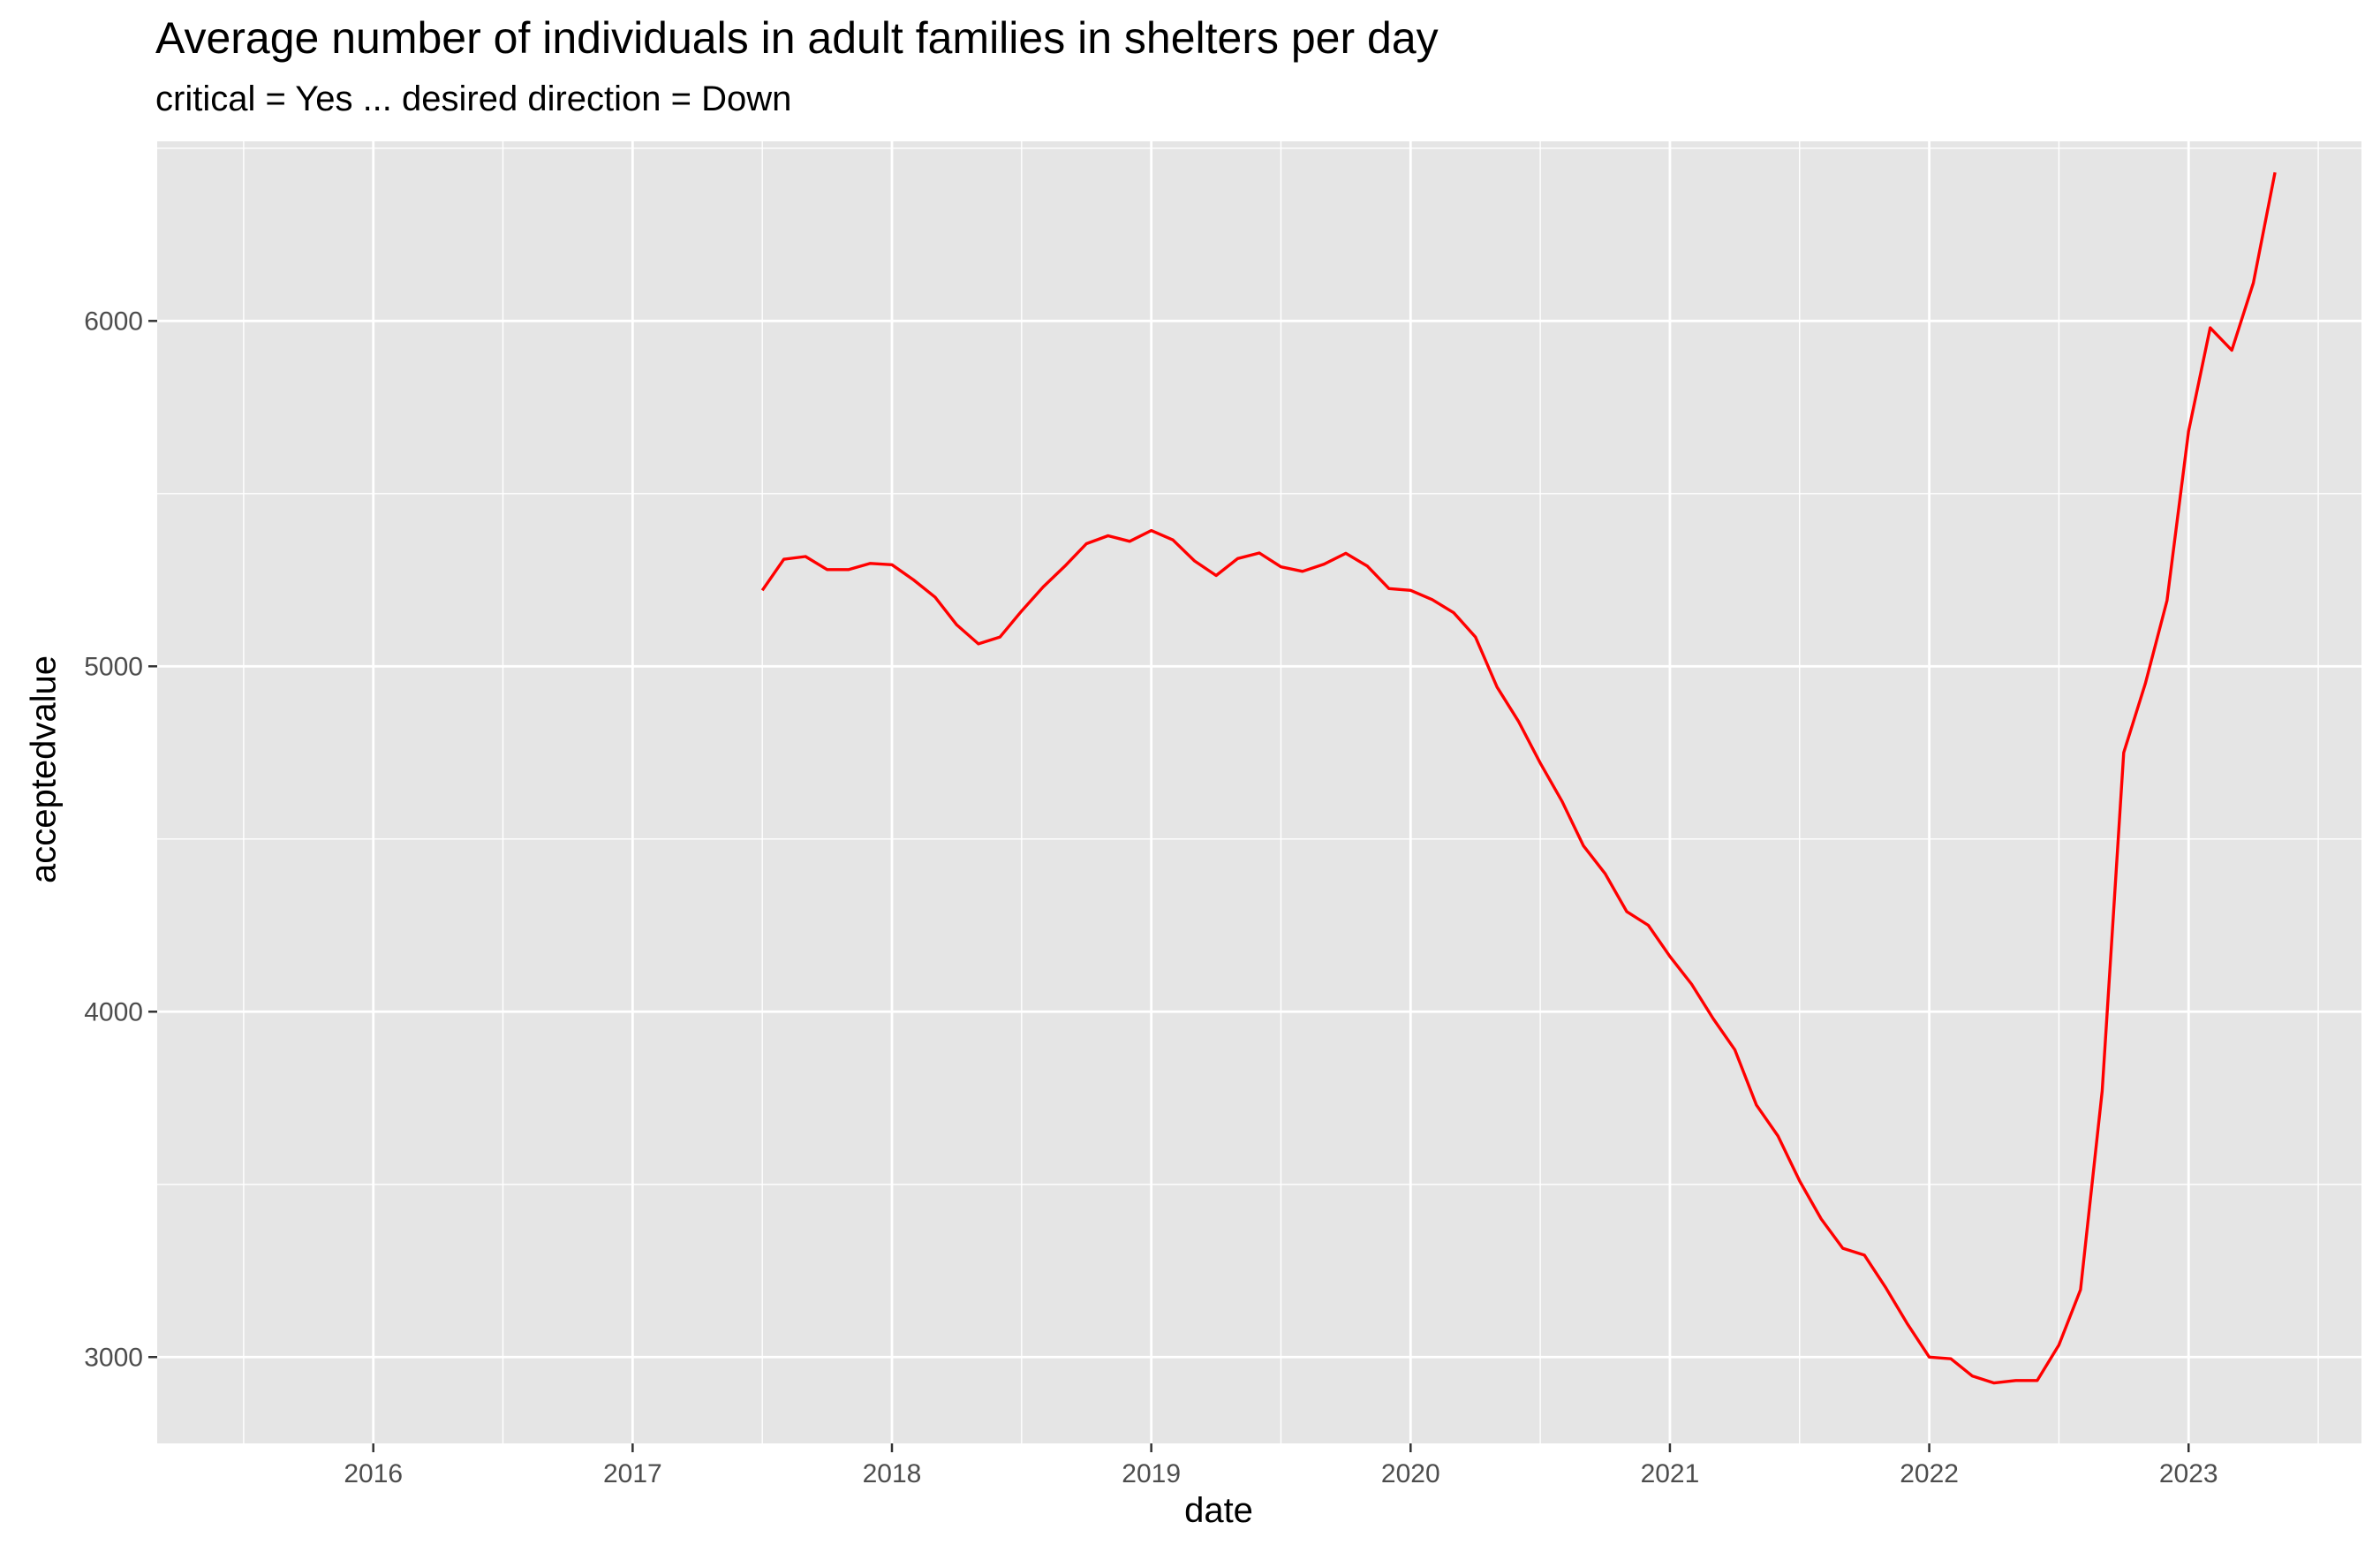  Describe the element at coordinates (113, 1011) in the screenshot. I see `y-tick-label: 4000` at that location.